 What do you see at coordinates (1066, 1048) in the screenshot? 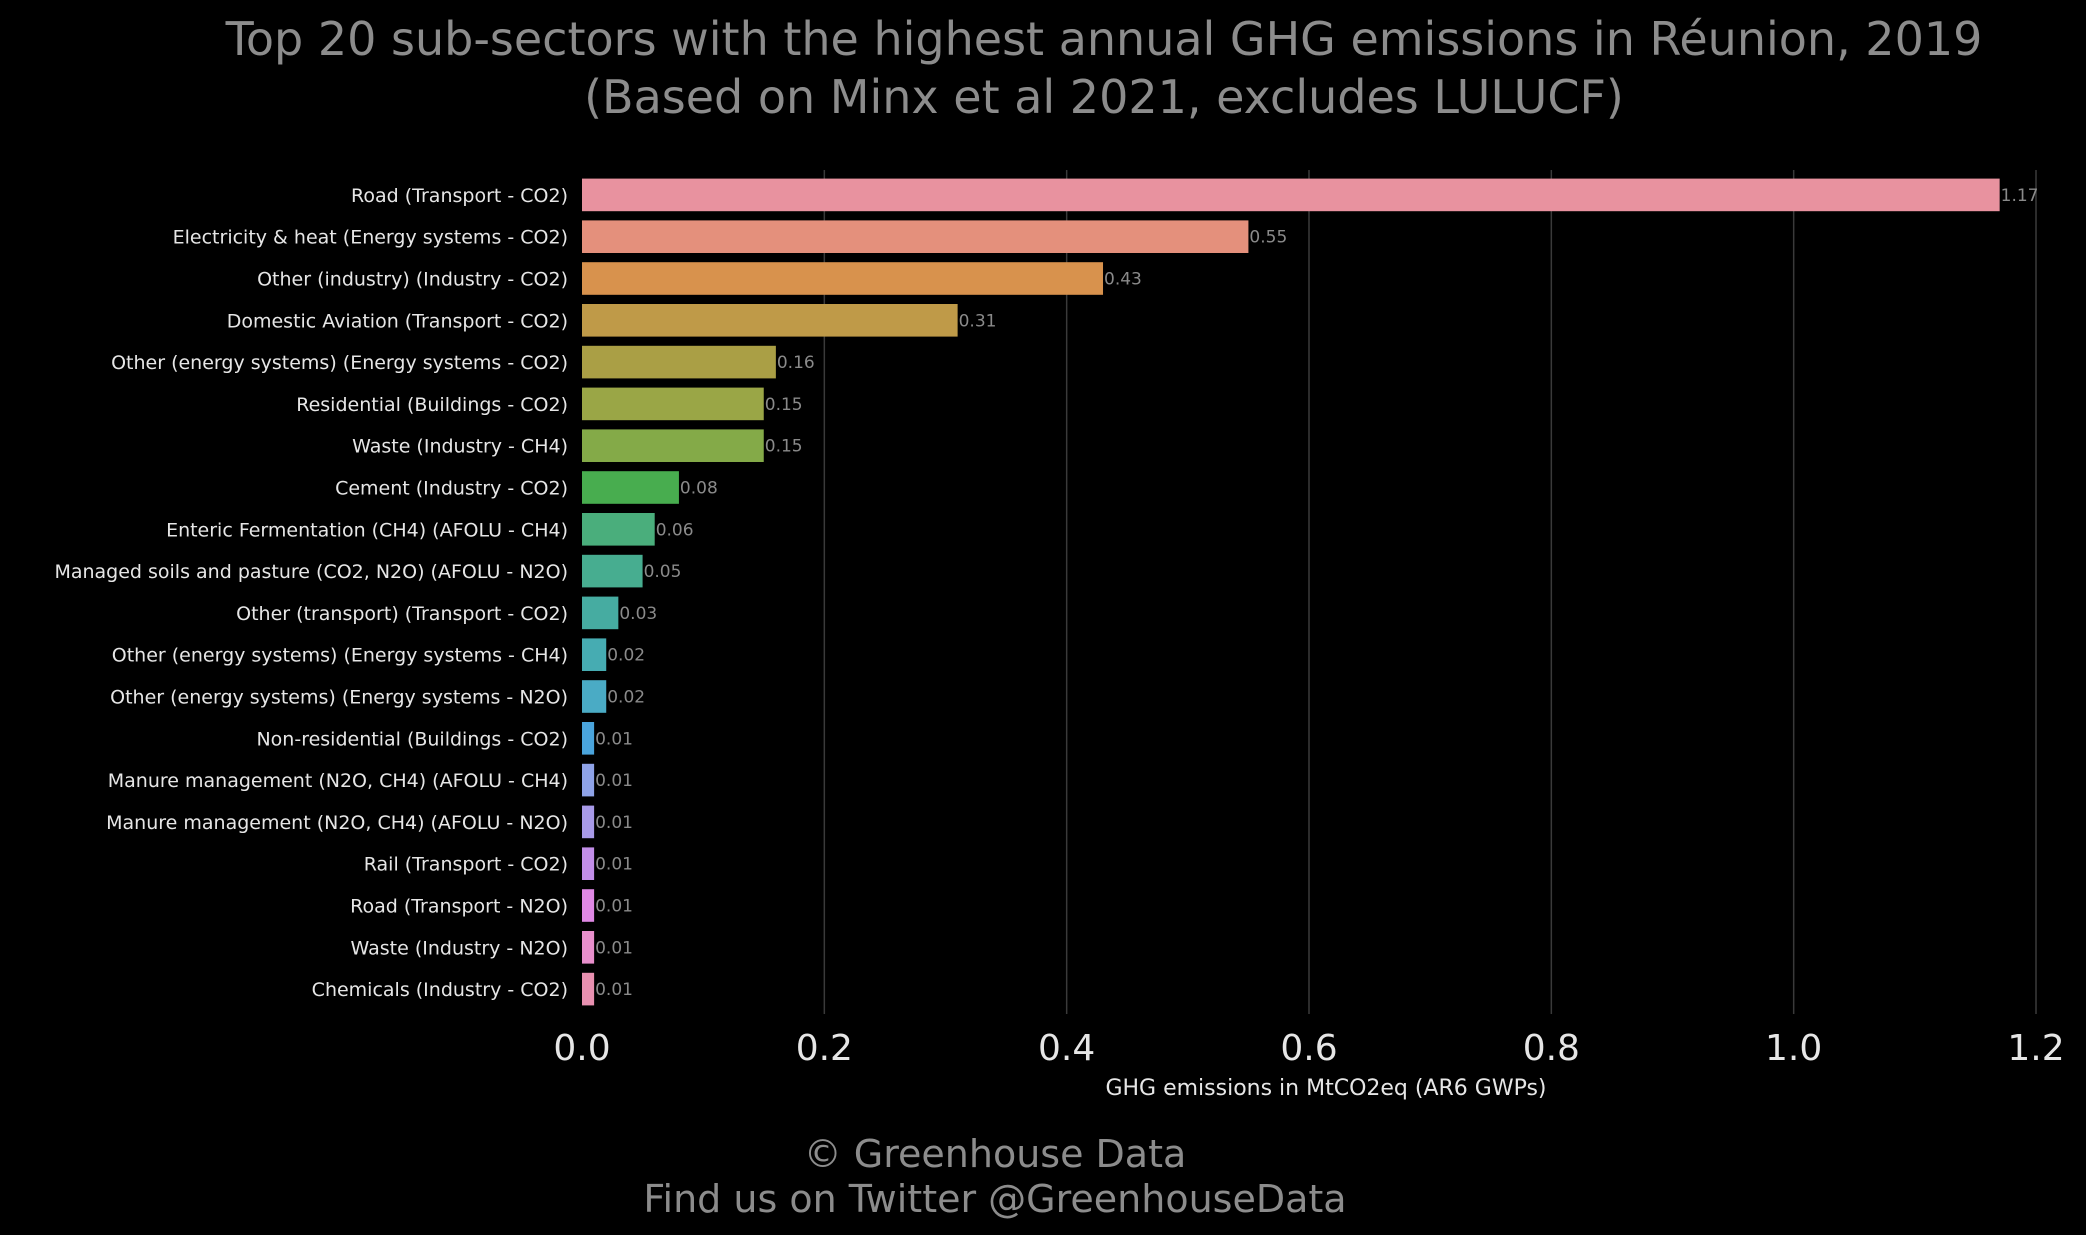
I see `x-tick-label: 0.4` at bounding box center [1066, 1048].